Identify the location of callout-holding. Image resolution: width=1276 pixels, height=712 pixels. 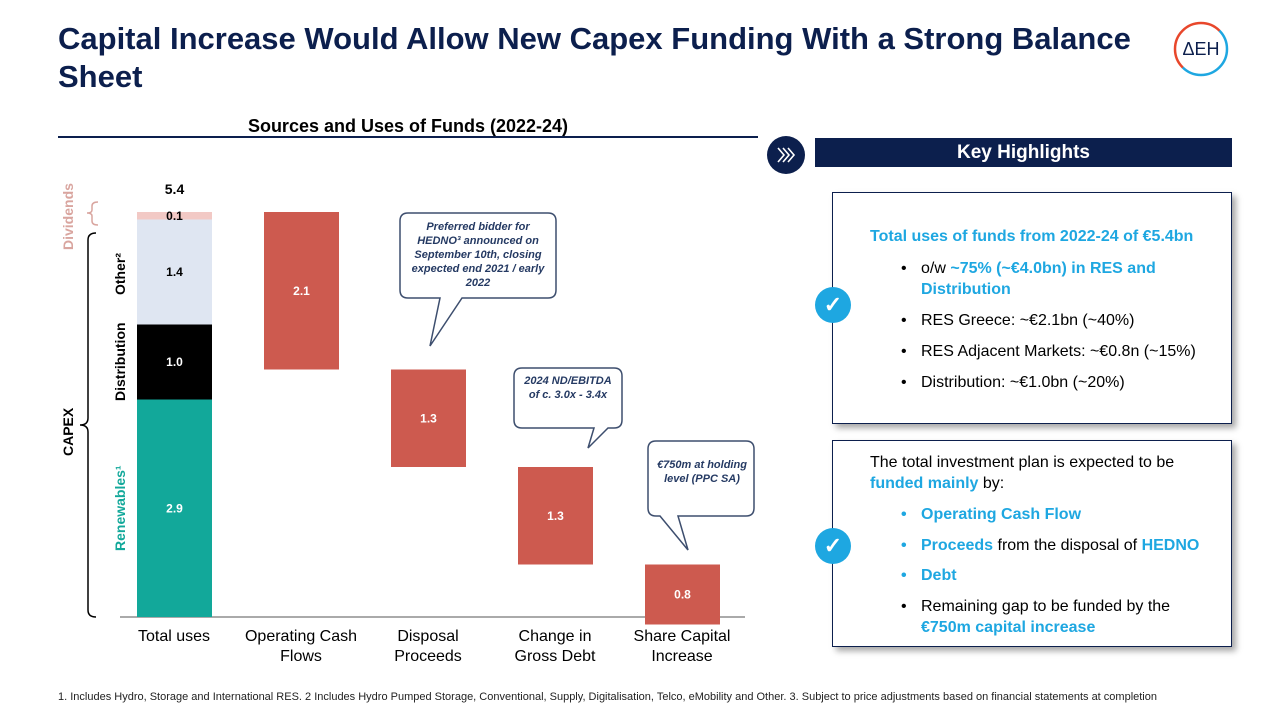
(701, 495).